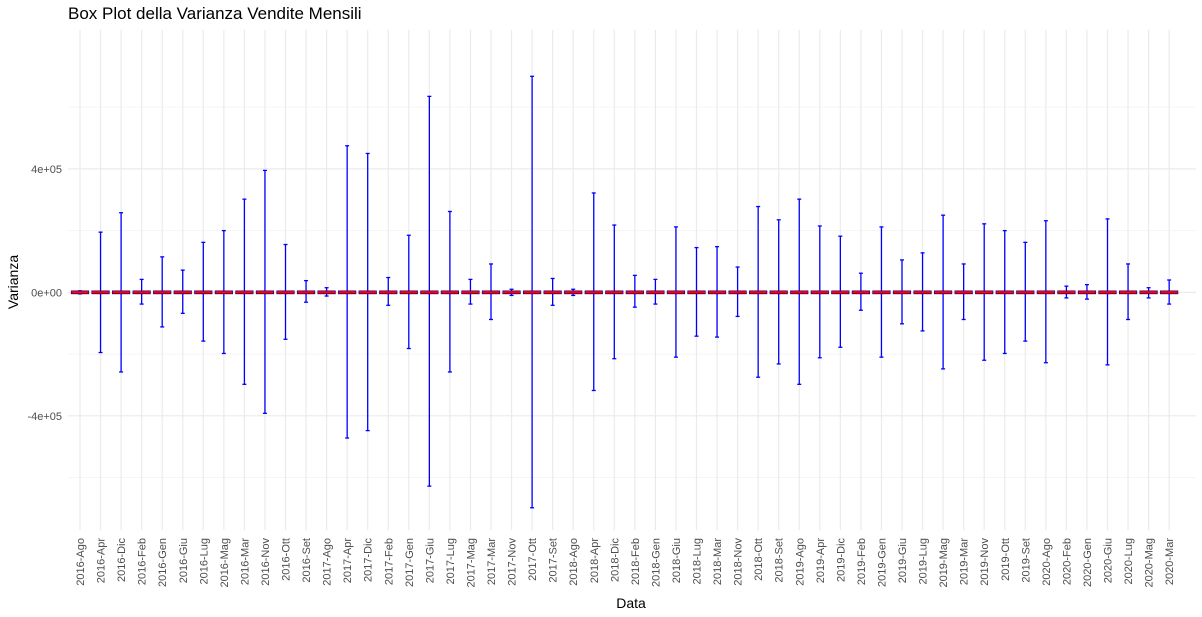 This screenshot has width=1202, height=617. What do you see at coordinates (389, 561) in the screenshot?
I see `x-tick-label: 2017-Feb` at bounding box center [389, 561].